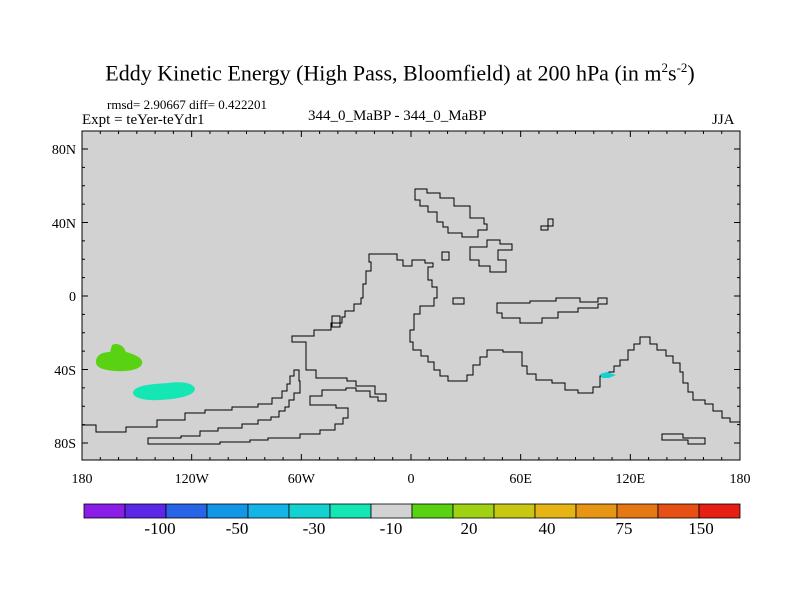  Describe the element at coordinates (624, 528) in the screenshot. I see `colorbar-label: 75` at that location.